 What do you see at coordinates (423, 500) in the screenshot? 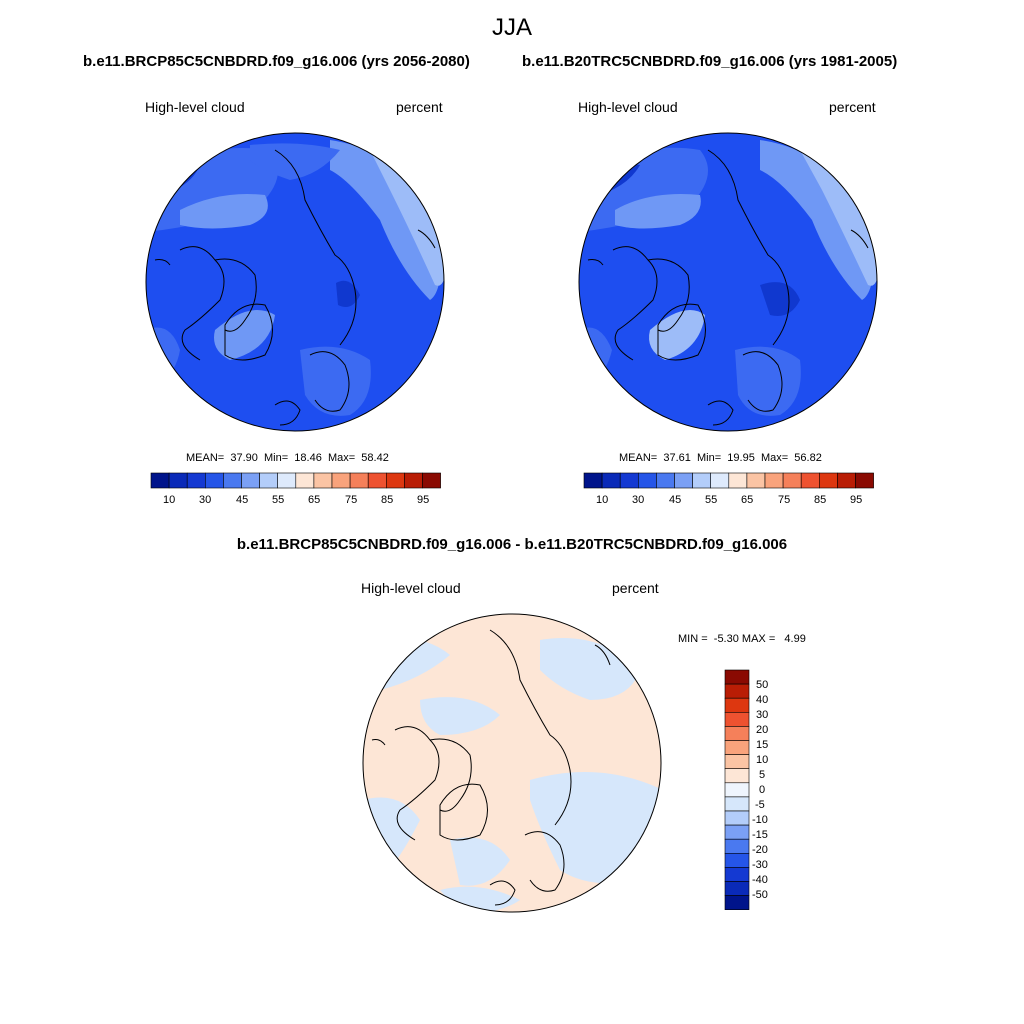
I see `left-cb-label: 95` at bounding box center [423, 500].